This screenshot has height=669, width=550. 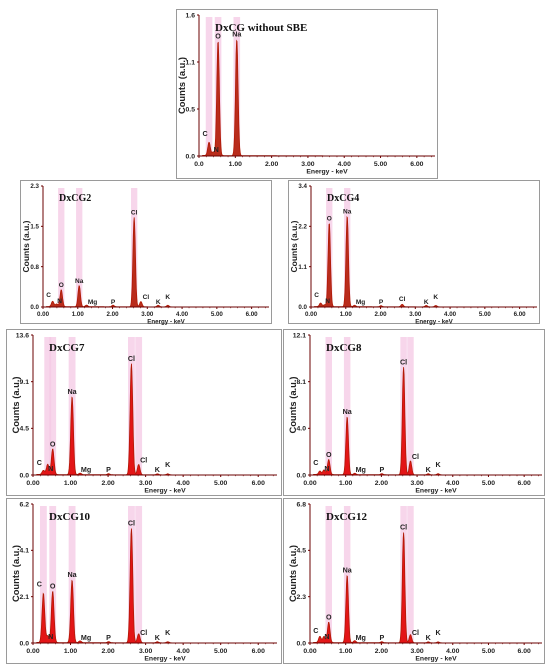 What do you see at coordinates (302, 382) in the screenshot?
I see `y-tick-label: 8.1` at bounding box center [302, 382].